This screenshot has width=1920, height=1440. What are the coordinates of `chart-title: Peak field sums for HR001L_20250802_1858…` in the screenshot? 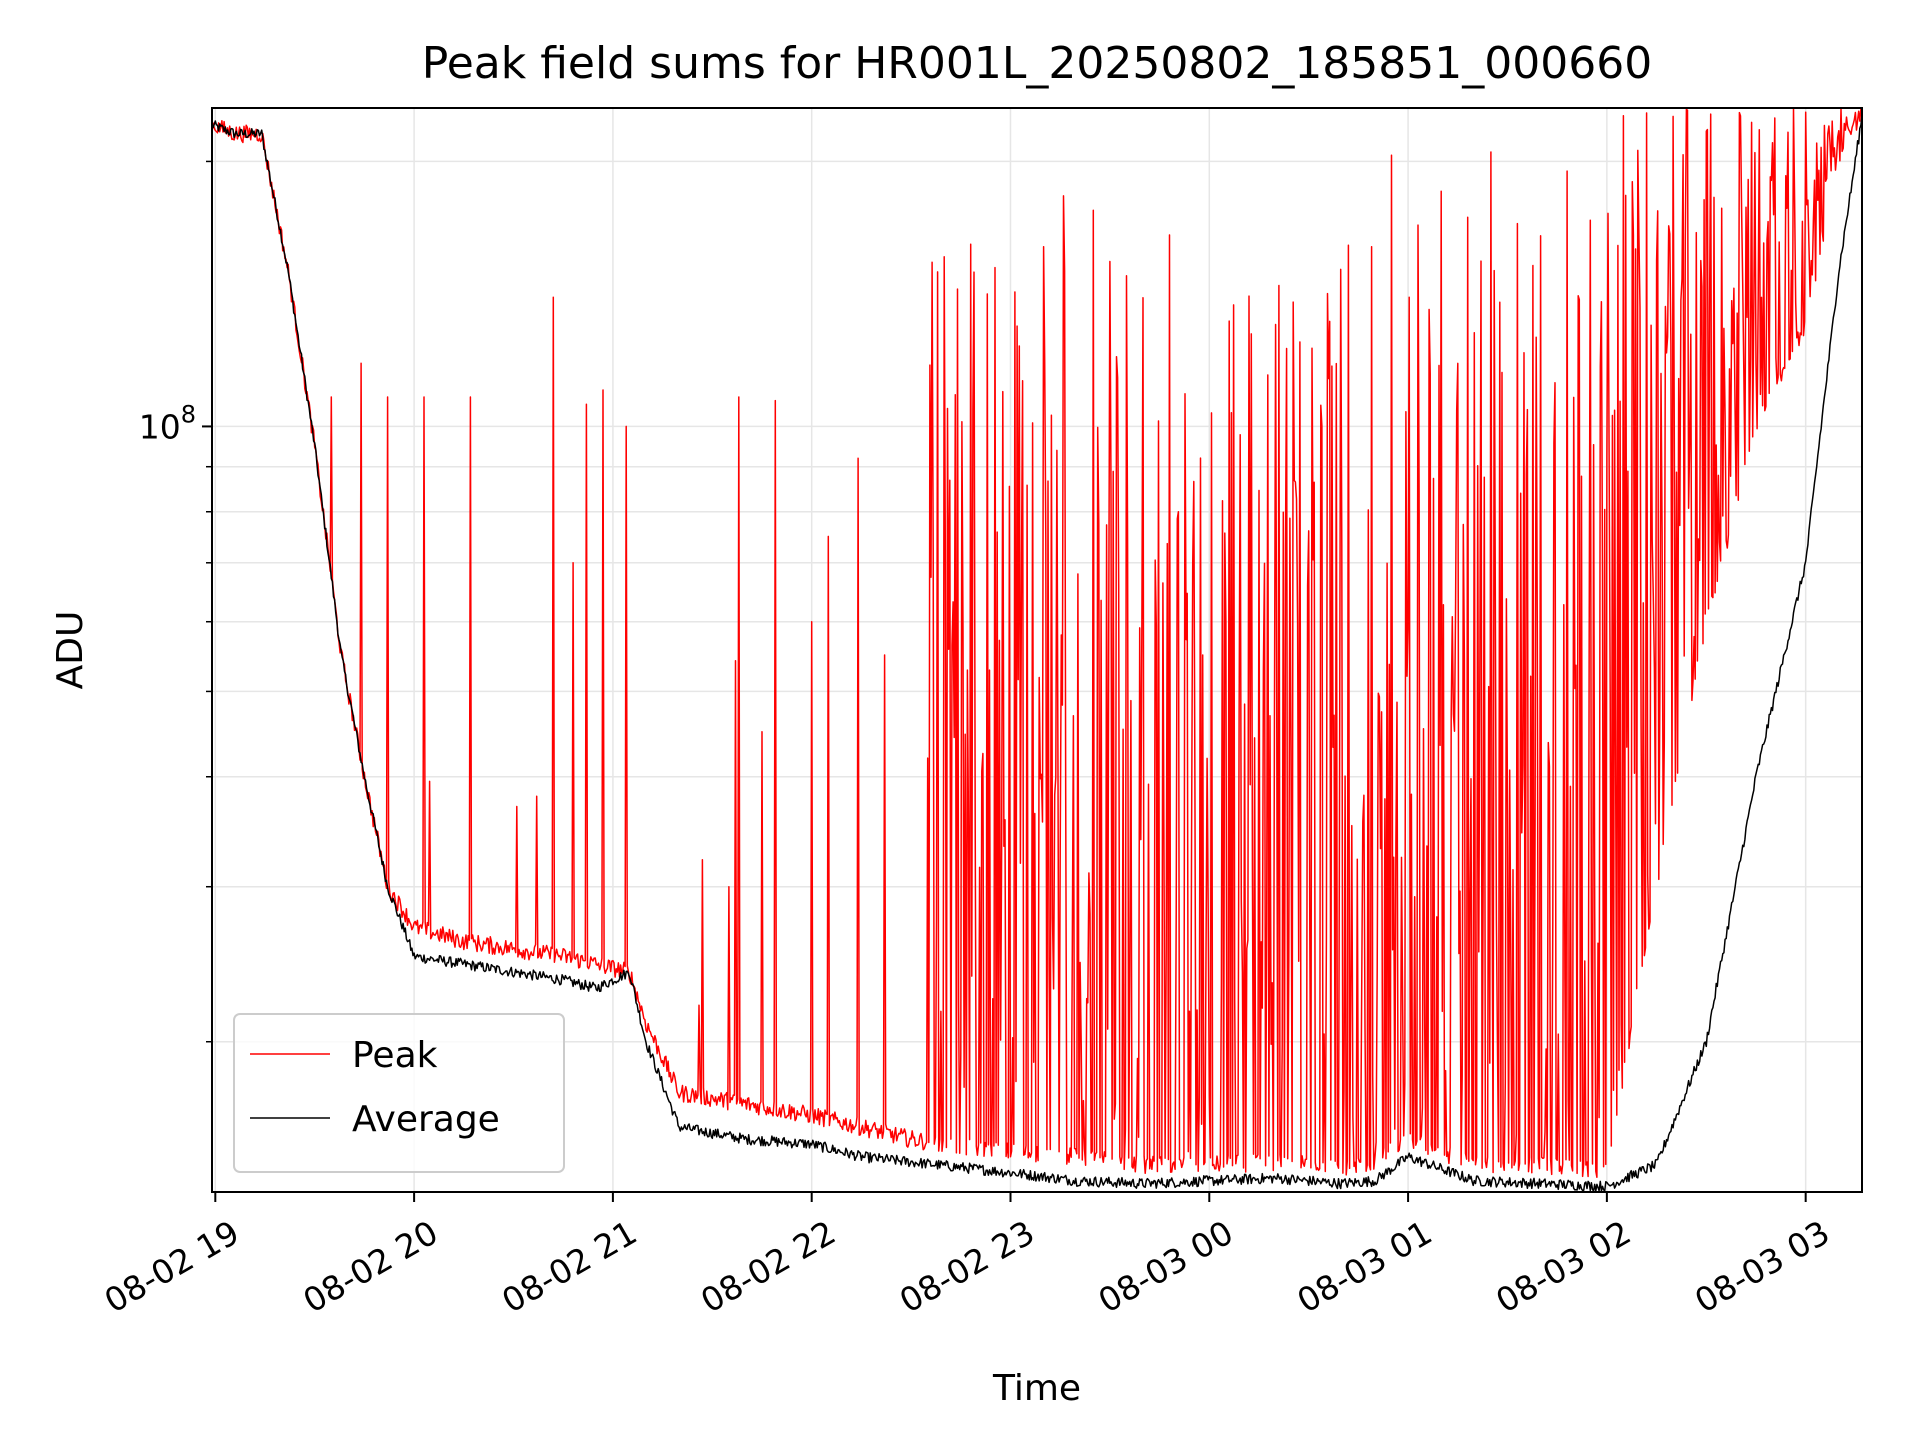 It's located at (1037, 63).